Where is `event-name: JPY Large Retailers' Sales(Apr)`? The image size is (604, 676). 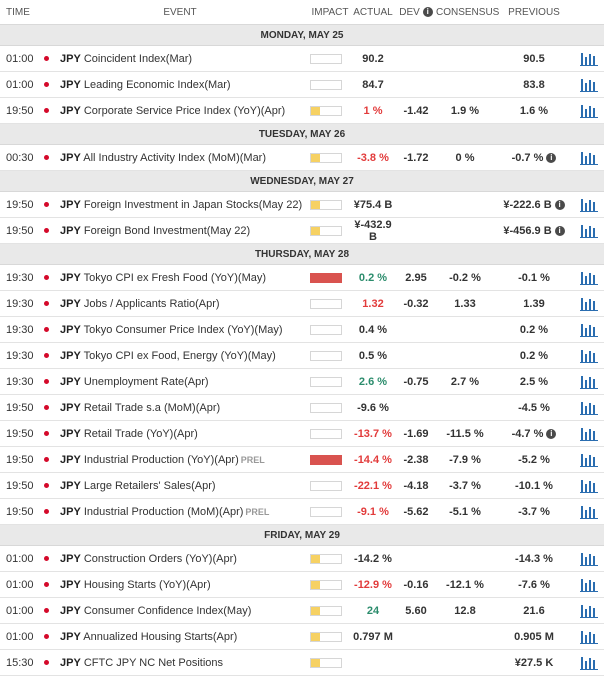 event-name: JPY Large Retailers' Sales(Apr) is located at coordinates (180, 486).